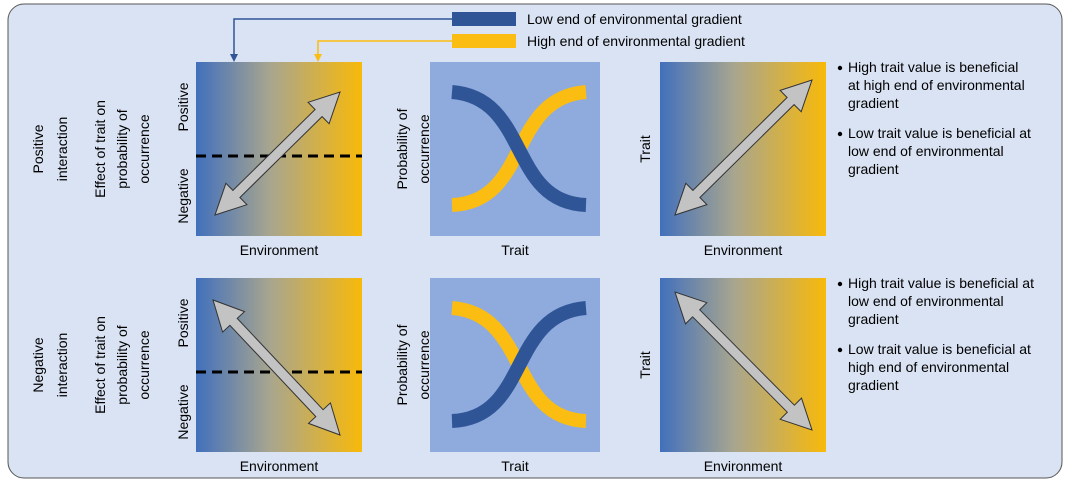  I want to click on legend-label: Low end of environmental gradient, so click(634, 19).